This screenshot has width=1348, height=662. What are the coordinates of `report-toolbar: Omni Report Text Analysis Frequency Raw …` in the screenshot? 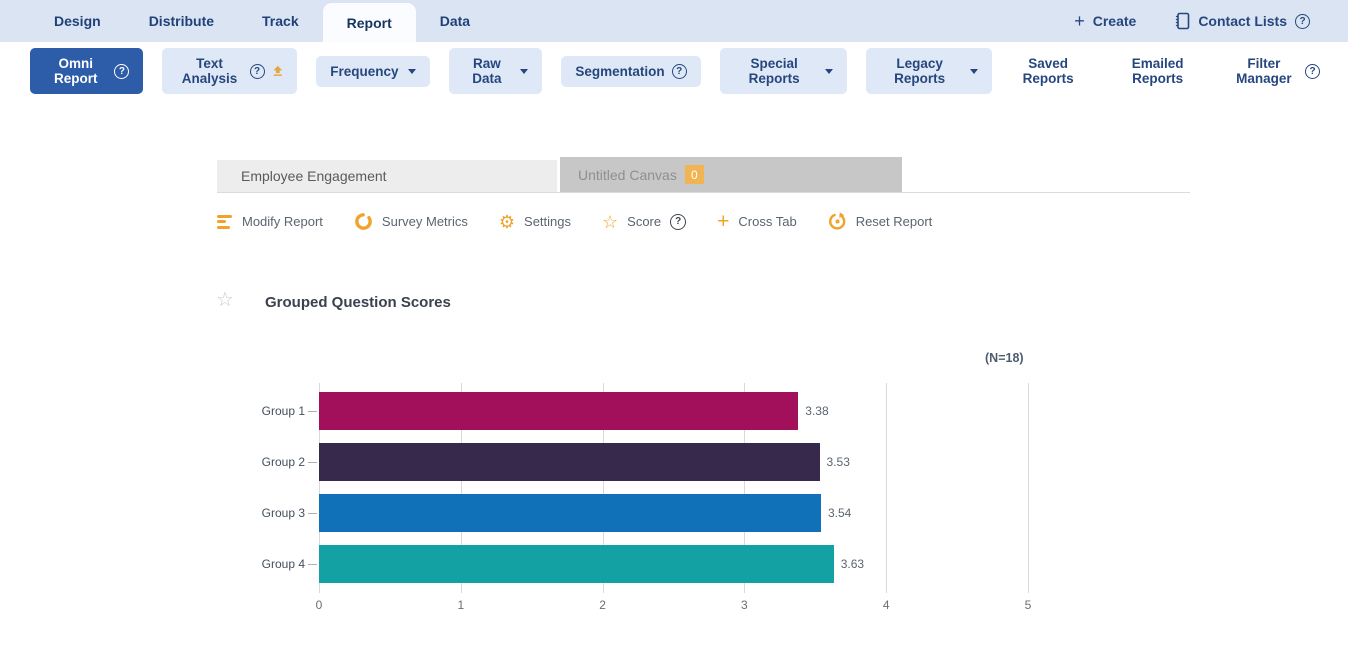 It's located at (674, 71).